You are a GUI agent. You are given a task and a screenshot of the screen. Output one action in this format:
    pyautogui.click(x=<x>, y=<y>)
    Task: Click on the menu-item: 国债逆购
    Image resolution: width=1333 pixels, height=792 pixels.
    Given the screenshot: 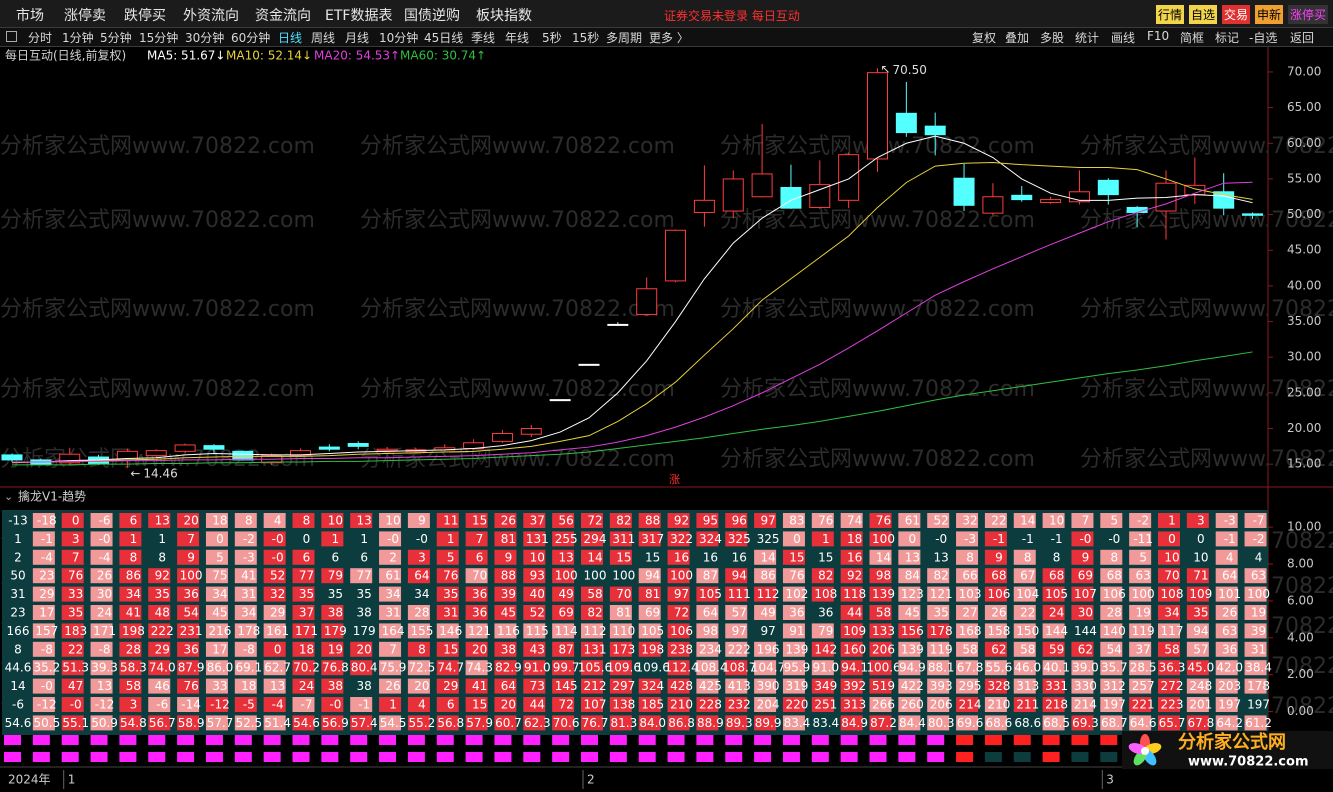 What is the action you would take?
    pyautogui.click(x=432, y=16)
    